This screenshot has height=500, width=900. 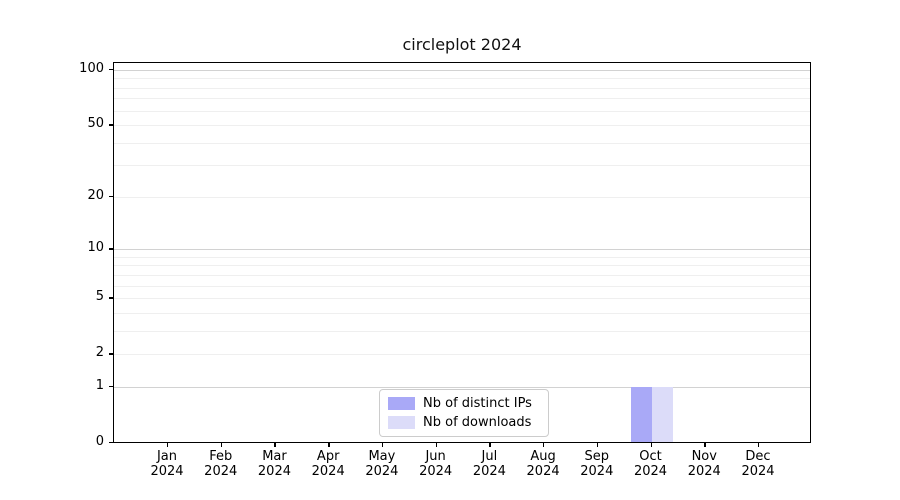 I want to click on chart-title: circleplot 2024, so click(x=462, y=44).